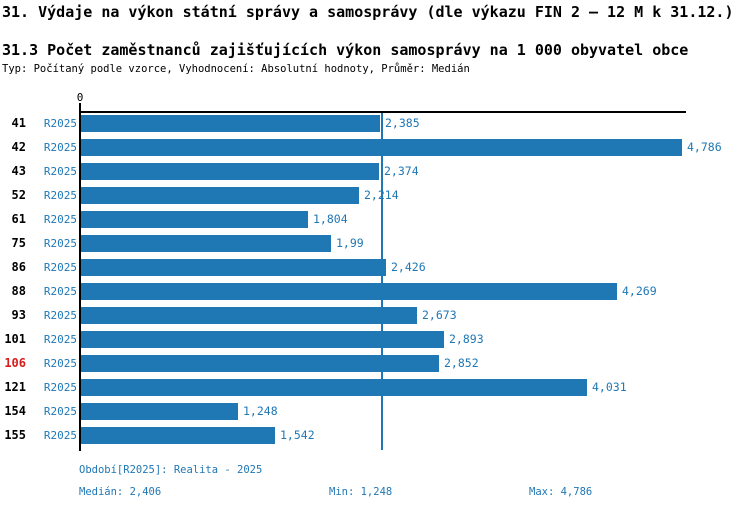 The image size is (750, 510). Describe the element at coordinates (171, 470) in the screenshot. I see `period-label: Období[R2025]: Realita - 2025` at that location.